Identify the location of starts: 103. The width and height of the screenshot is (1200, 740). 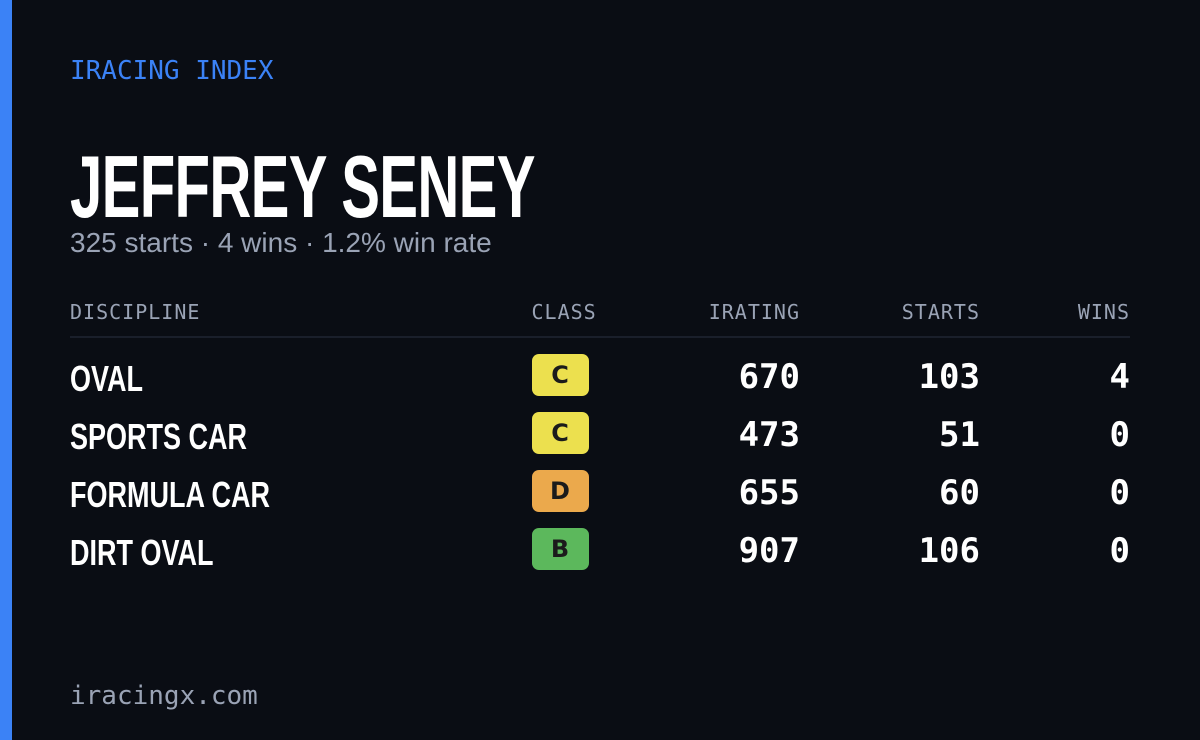
(949, 377).